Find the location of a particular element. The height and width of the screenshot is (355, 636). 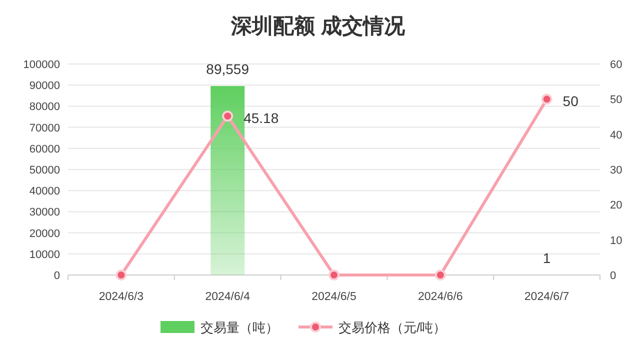

y-tick-label: 40000 is located at coordinates (44, 192).